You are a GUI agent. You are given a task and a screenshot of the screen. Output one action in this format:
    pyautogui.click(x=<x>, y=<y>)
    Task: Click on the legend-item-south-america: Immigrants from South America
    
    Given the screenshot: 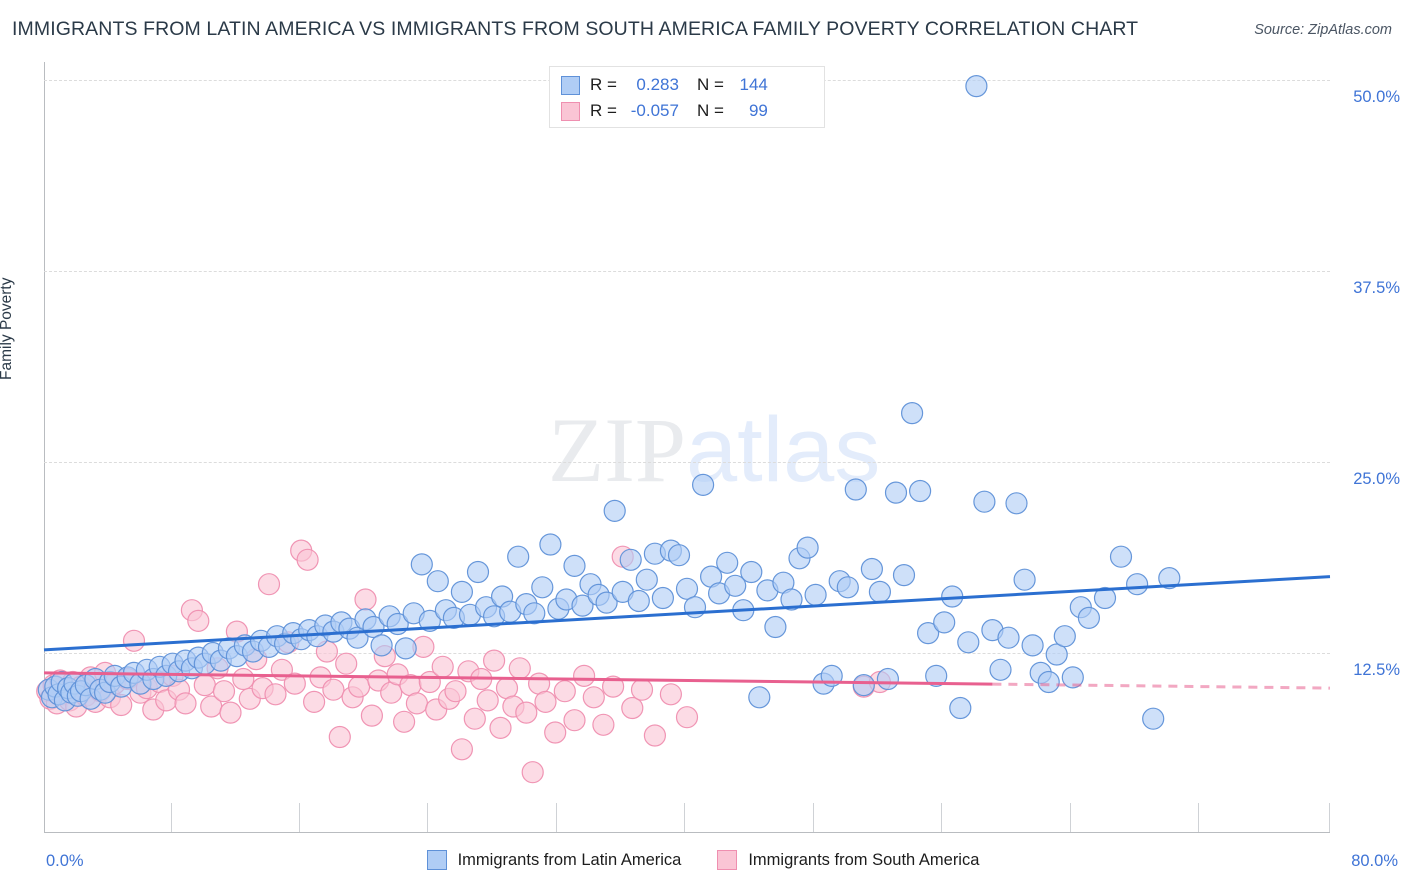 What is the action you would take?
    pyautogui.click(x=848, y=860)
    